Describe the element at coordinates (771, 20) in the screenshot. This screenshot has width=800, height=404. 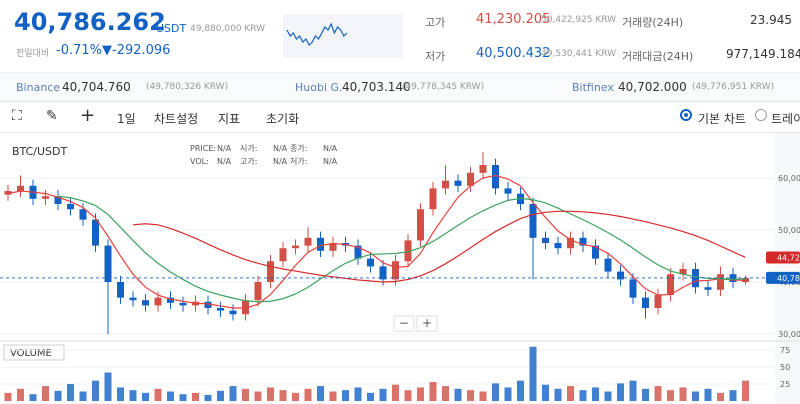
I see `volume: 23.945` at that location.